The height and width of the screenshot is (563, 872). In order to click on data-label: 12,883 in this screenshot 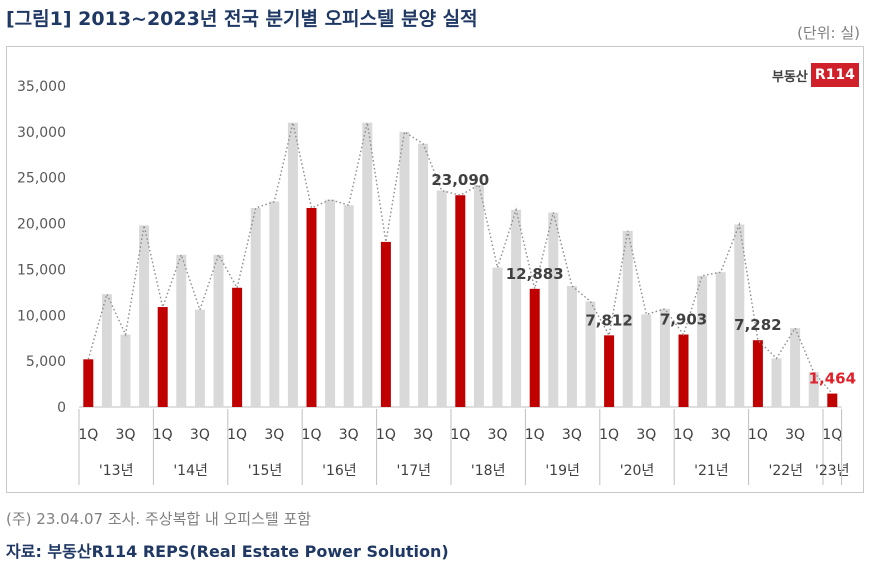, I will do `click(535, 274)`.